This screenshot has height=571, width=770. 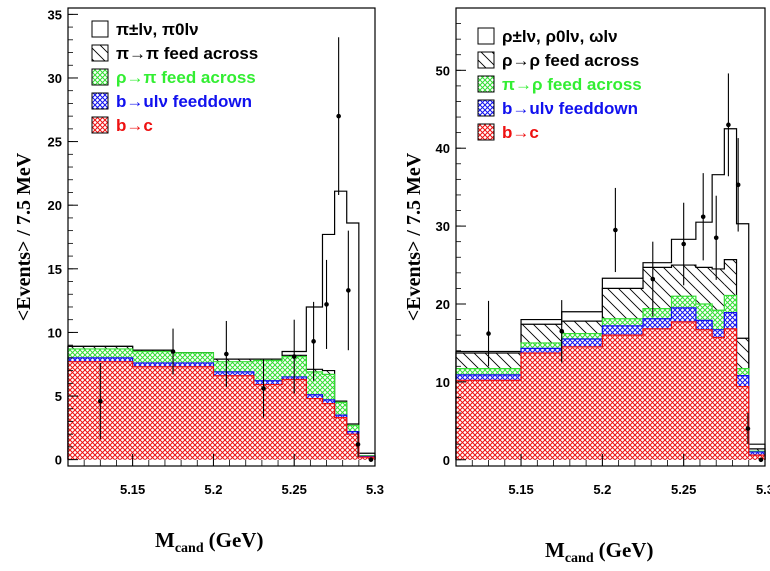 What do you see at coordinates (572, 84) in the screenshot?
I see `right-legend-label-pi-to-rho: π→ρ feed across` at bounding box center [572, 84].